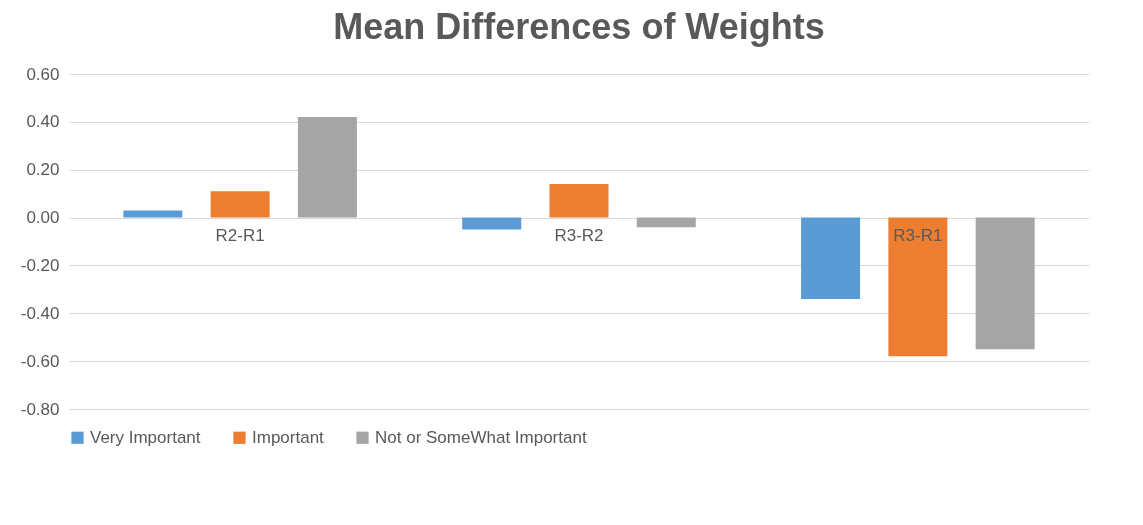 This screenshot has width=1143, height=525. What do you see at coordinates (481, 437) in the screenshot?
I see `legend-label: Not or SomeWhat Important` at bounding box center [481, 437].